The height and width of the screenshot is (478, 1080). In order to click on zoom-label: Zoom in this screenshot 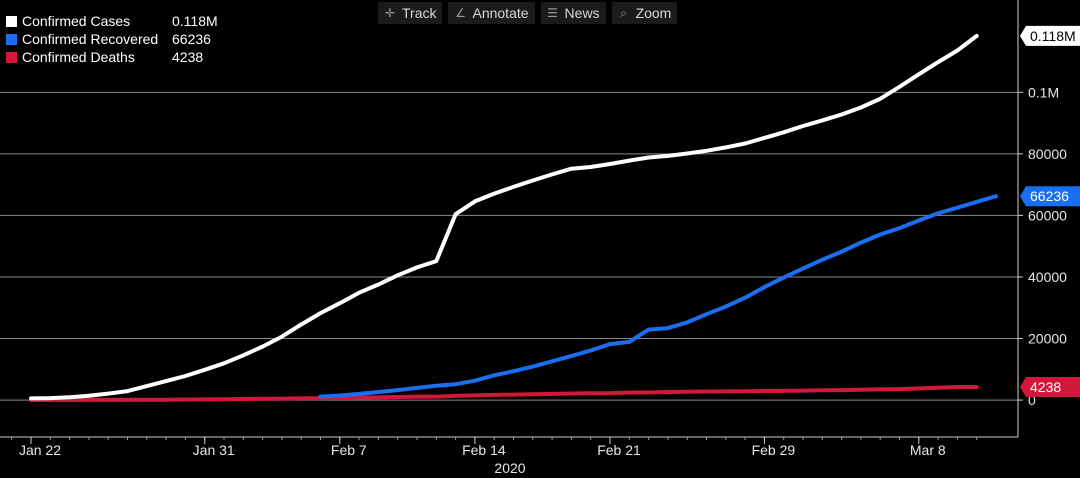, I will do `click(653, 13)`.